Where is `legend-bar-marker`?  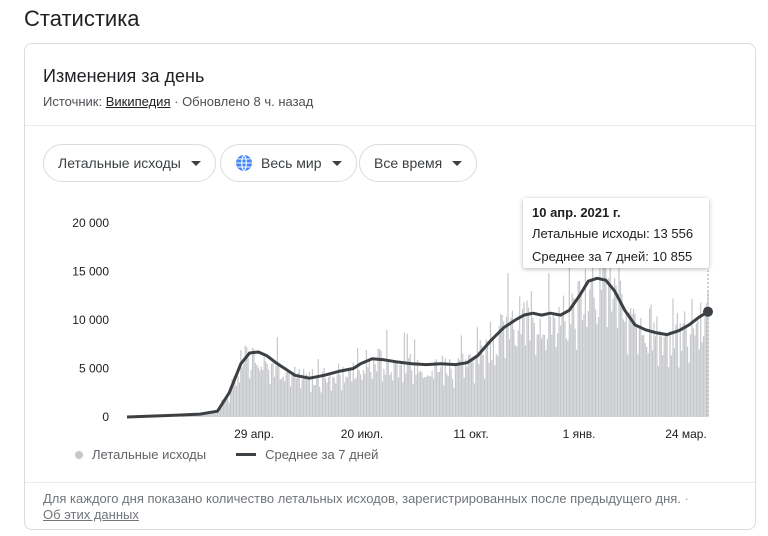
legend-bar-marker is located at coordinates (79, 454).